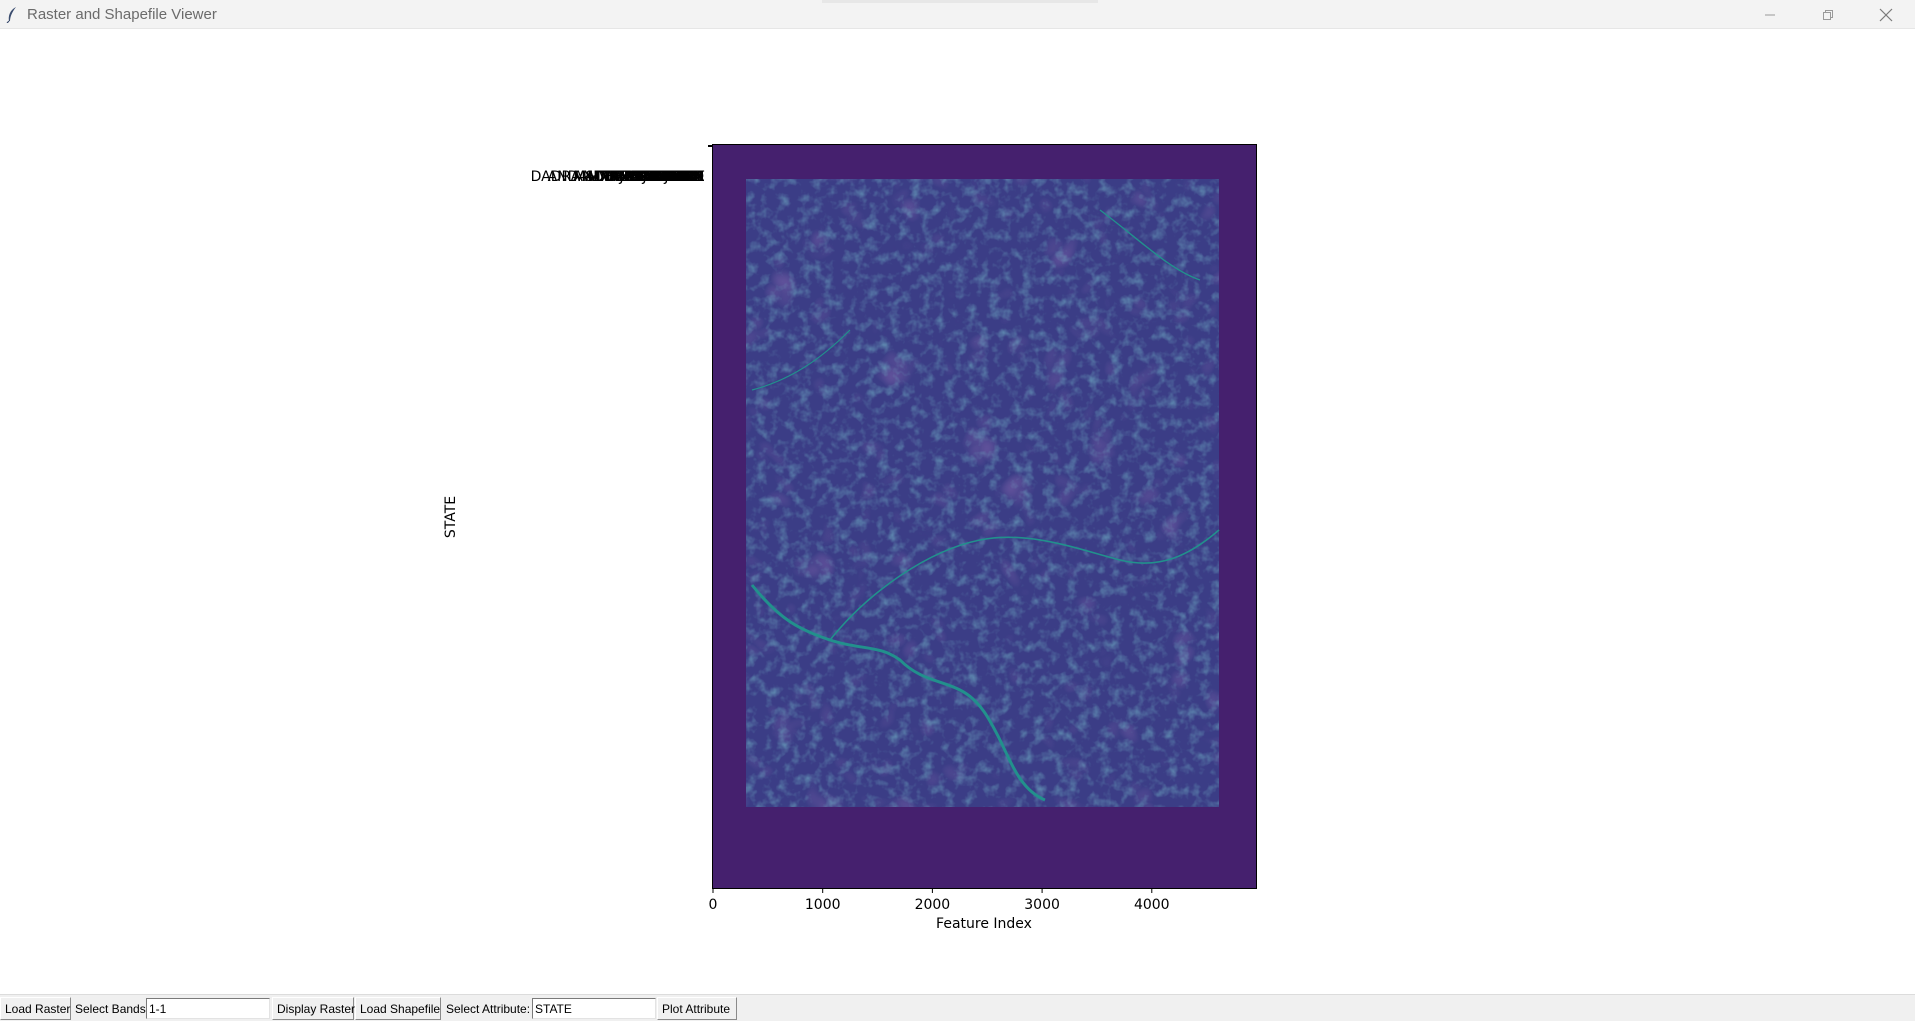  I want to click on y-tick-label: WEST BENGAL, so click(653, 177).